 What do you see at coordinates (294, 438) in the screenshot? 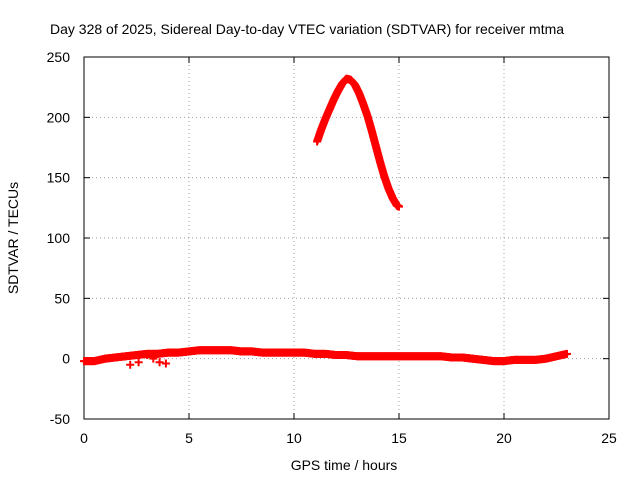
I see `x-tick-label: 10` at bounding box center [294, 438].